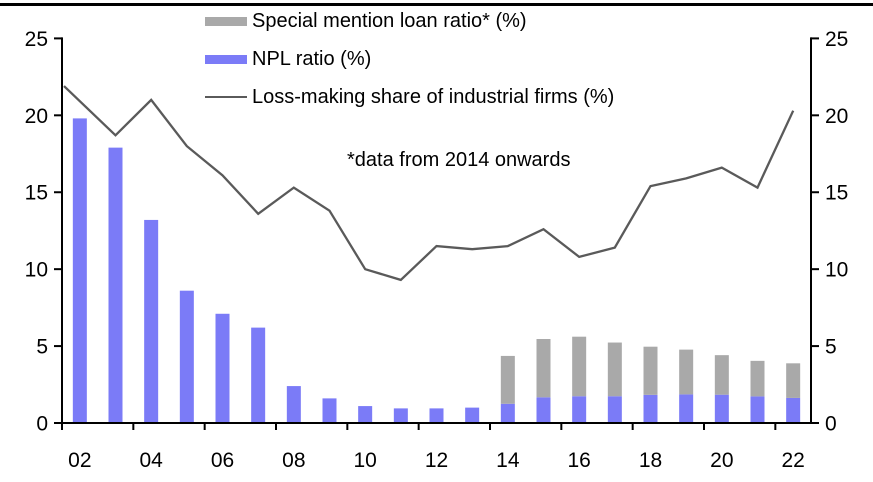  Describe the element at coordinates (36, 193) in the screenshot. I see `y-axis-label-left: 15` at that location.